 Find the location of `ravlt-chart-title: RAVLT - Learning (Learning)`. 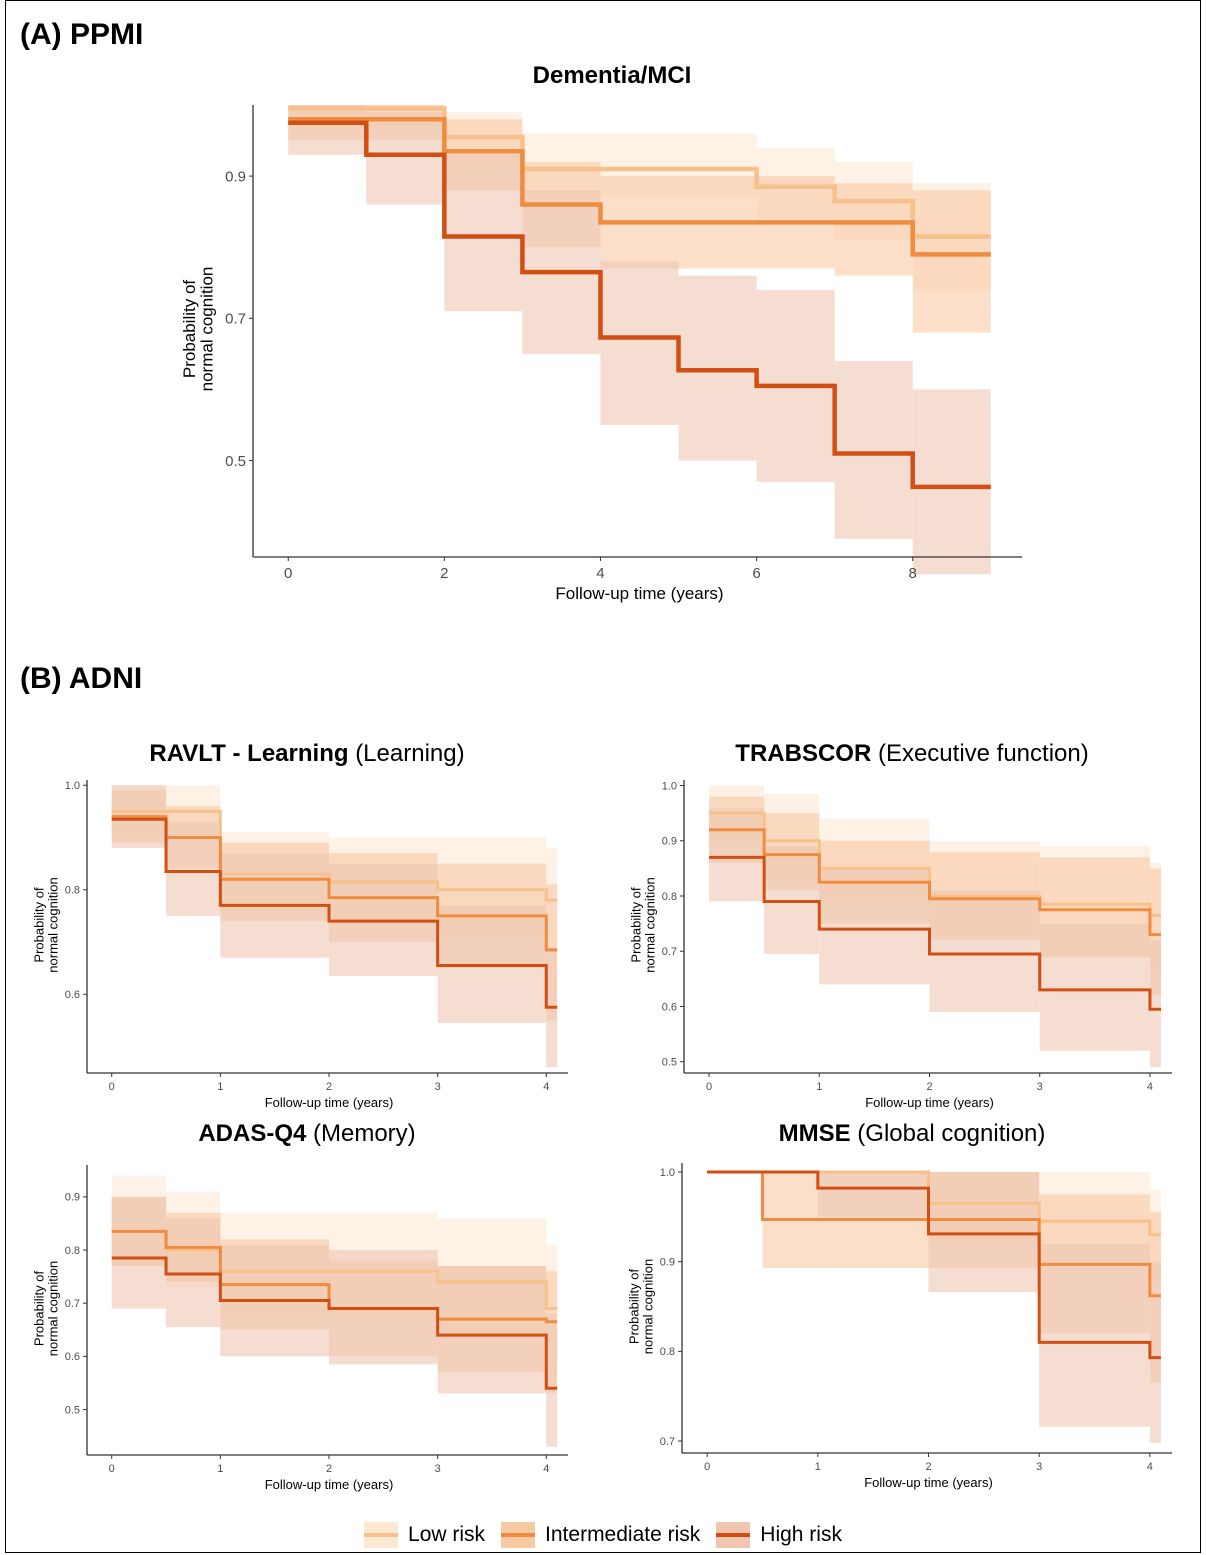

ravlt-chart-title: RAVLT - Learning (Learning) is located at coordinates (306, 754).